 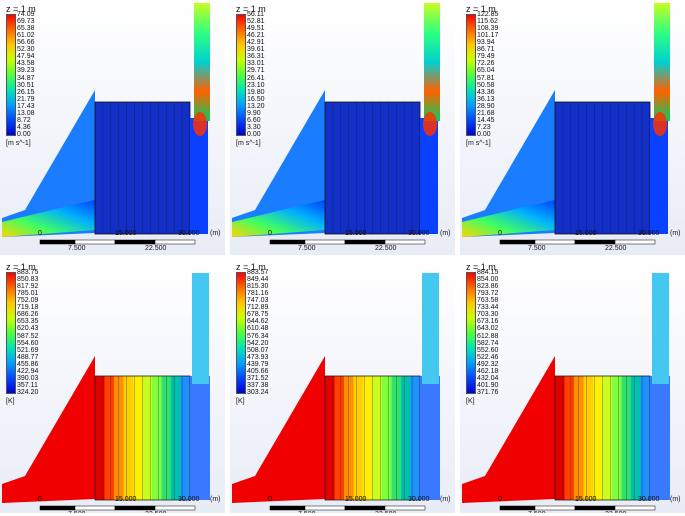 What do you see at coordinates (26, 78) in the screenshot?
I see `legend-tick: 34.87` at bounding box center [26, 78].